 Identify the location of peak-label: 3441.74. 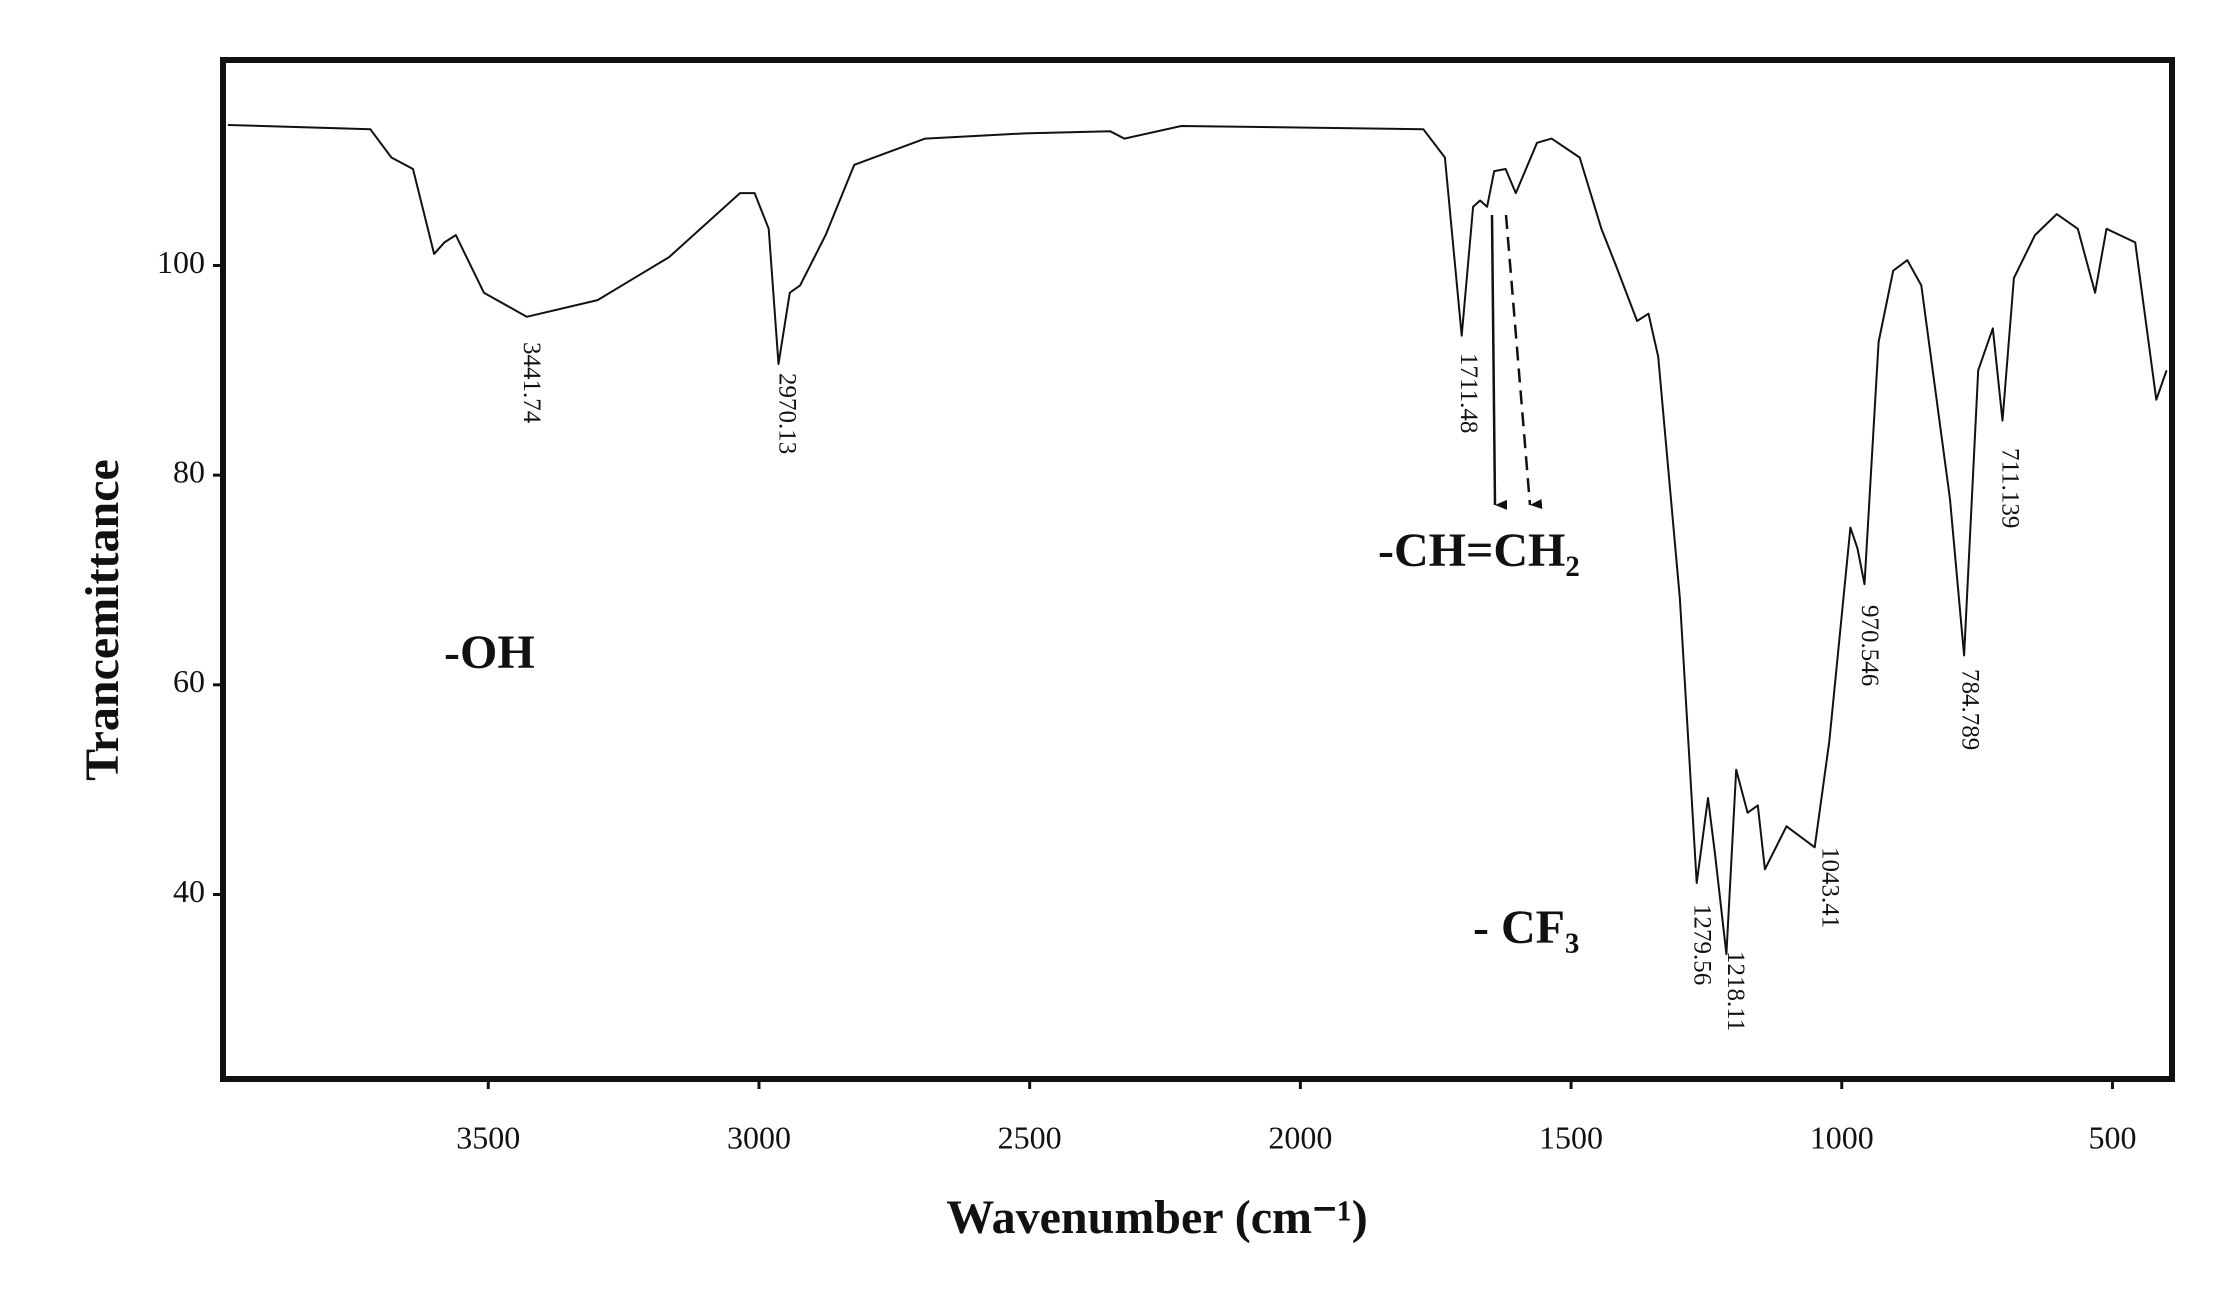
(531, 383).